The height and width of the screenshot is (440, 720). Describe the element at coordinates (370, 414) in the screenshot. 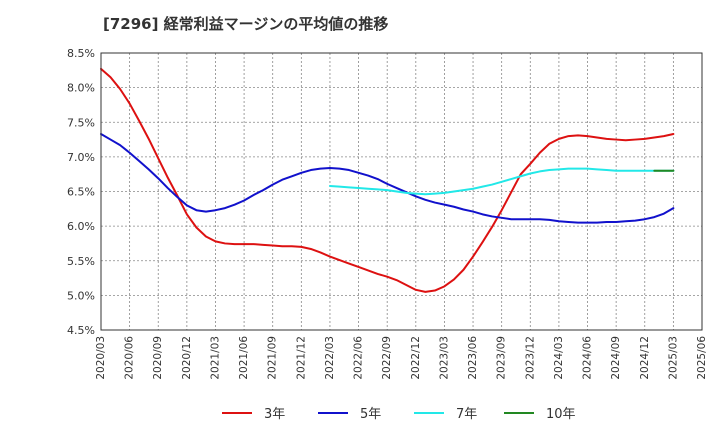

I see `legend-label-2: 5年` at that location.